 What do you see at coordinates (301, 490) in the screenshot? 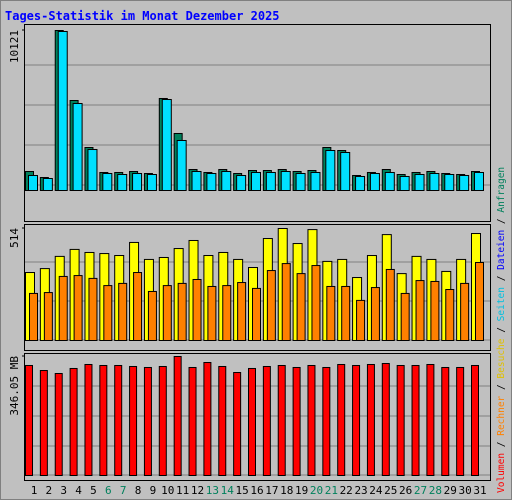
I see `x-tick-label: 19` at bounding box center [301, 490].